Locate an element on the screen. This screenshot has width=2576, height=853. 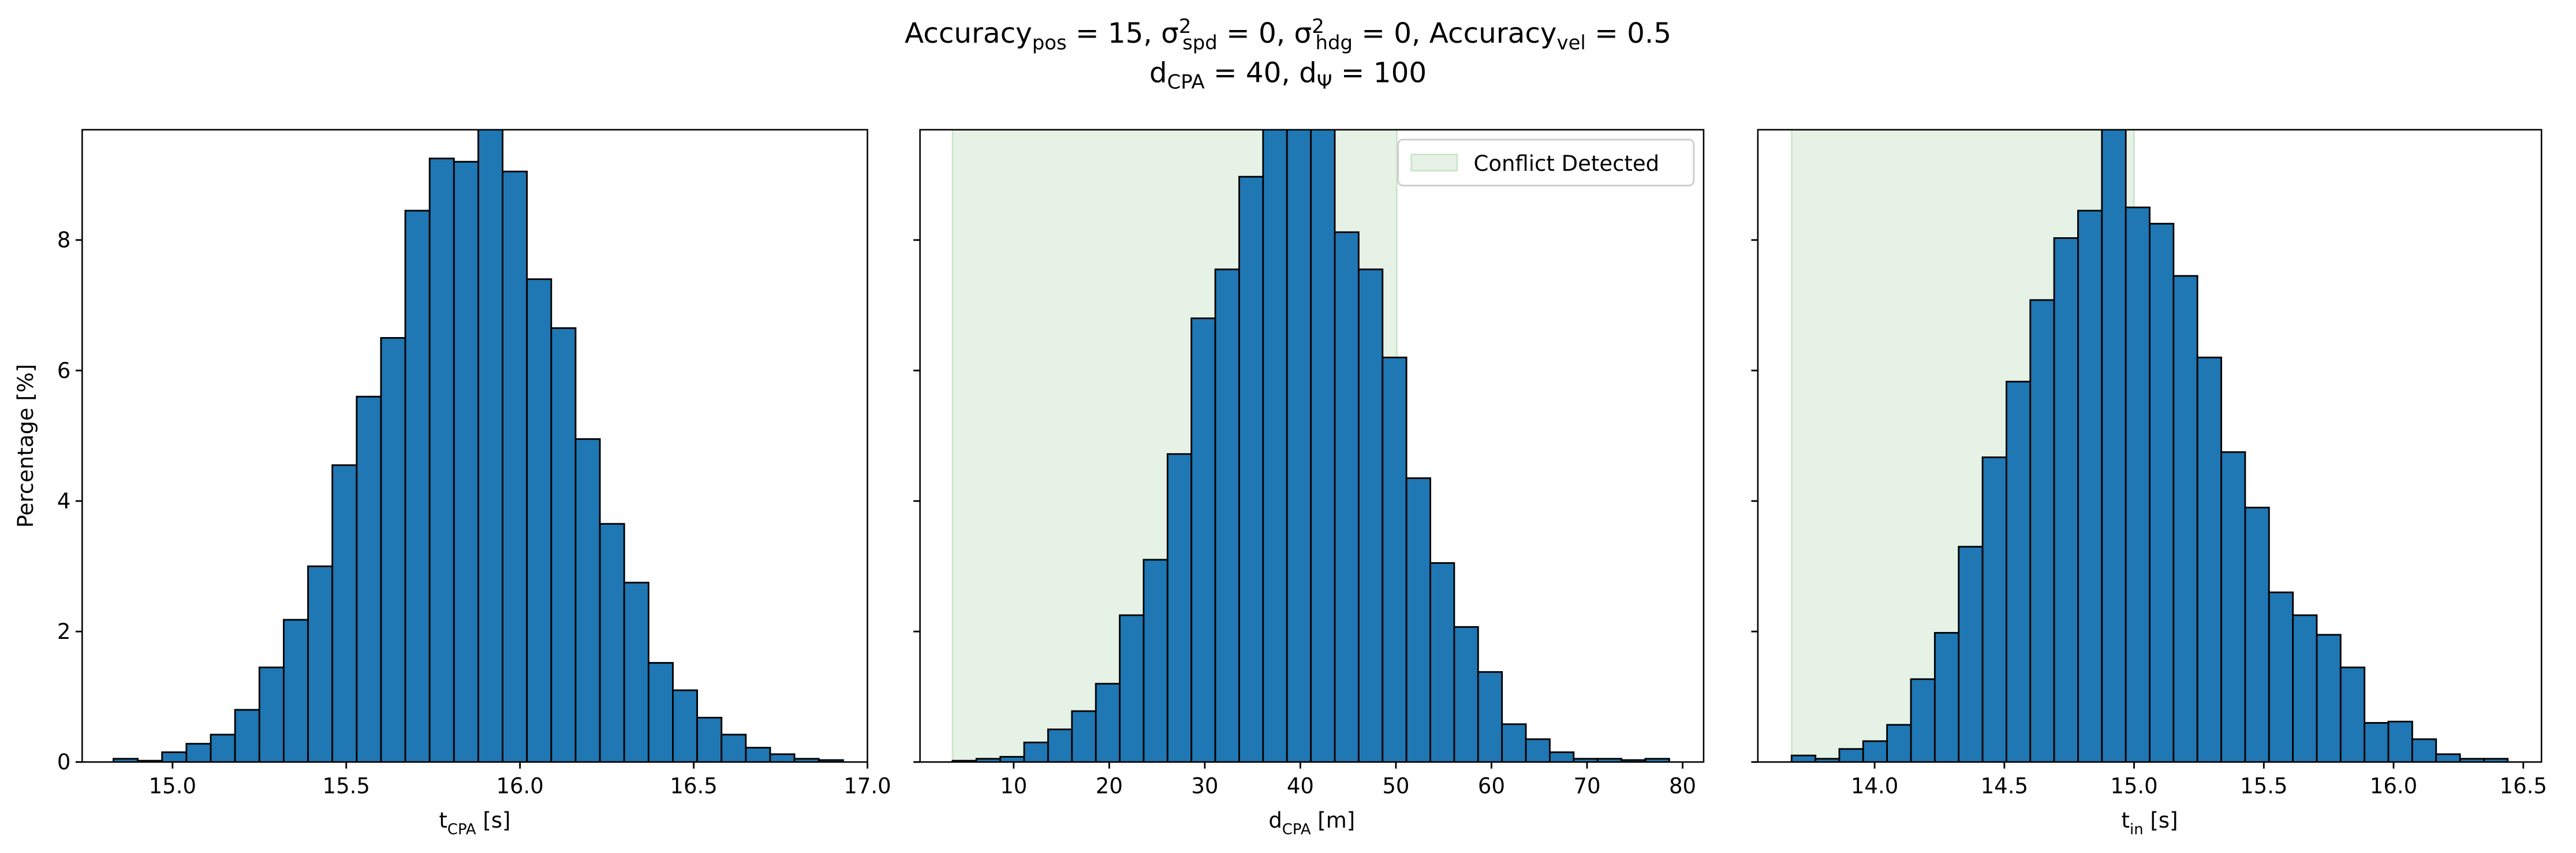
y-tick-label: 8 is located at coordinates (64, 240).